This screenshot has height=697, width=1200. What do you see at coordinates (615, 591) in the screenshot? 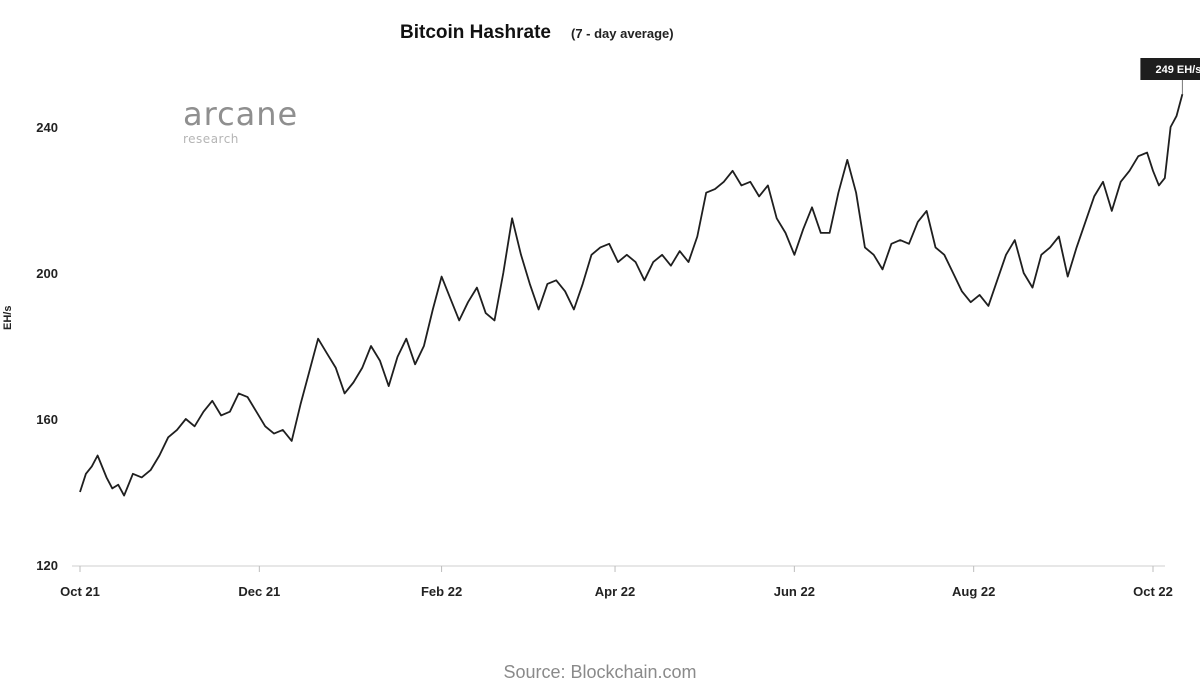
I see `x-tick-label: Apr 22` at bounding box center [615, 591].